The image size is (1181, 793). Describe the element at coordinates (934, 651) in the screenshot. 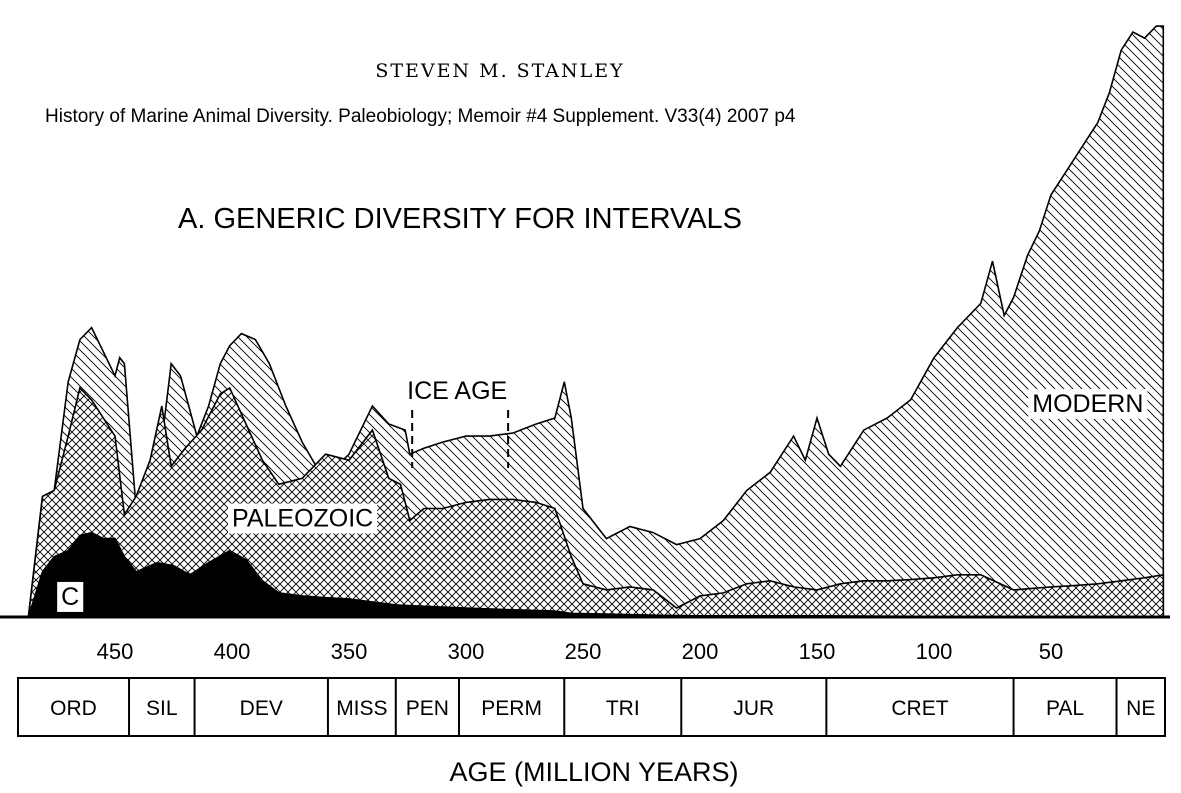

I see `x-tick-label-100: 100` at that location.